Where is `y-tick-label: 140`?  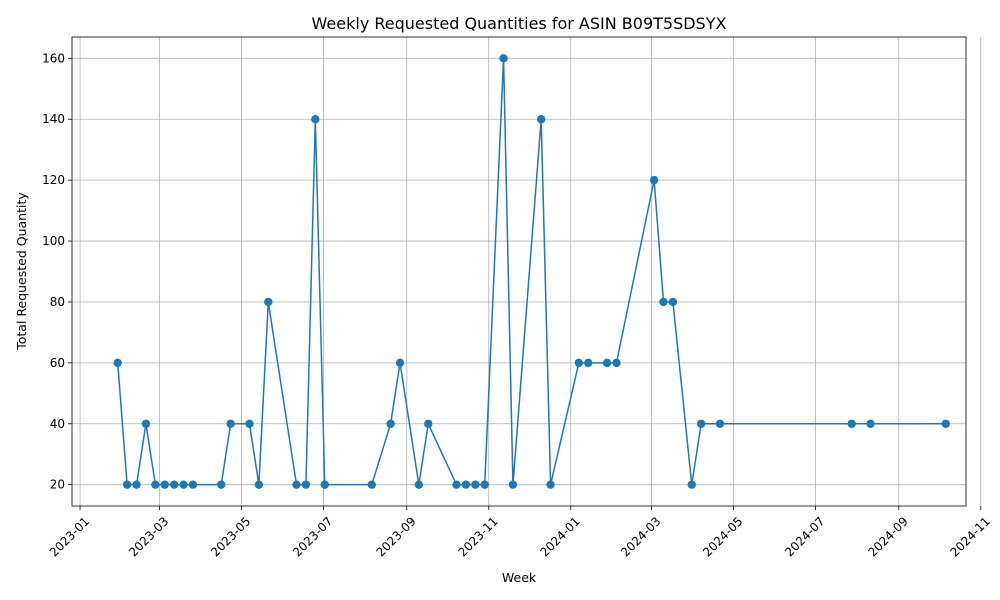
y-tick-label: 140 is located at coordinates (53, 119).